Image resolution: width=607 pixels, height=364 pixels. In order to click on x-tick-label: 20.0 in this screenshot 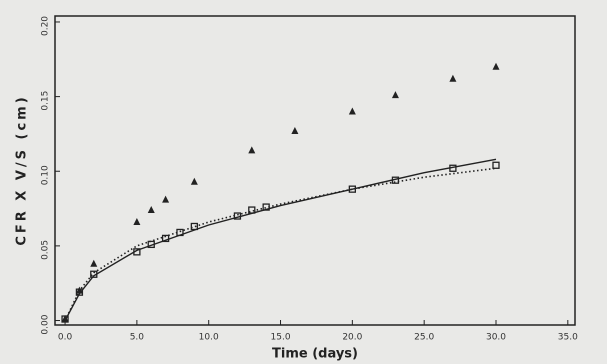, I will do `click(352, 338)`.